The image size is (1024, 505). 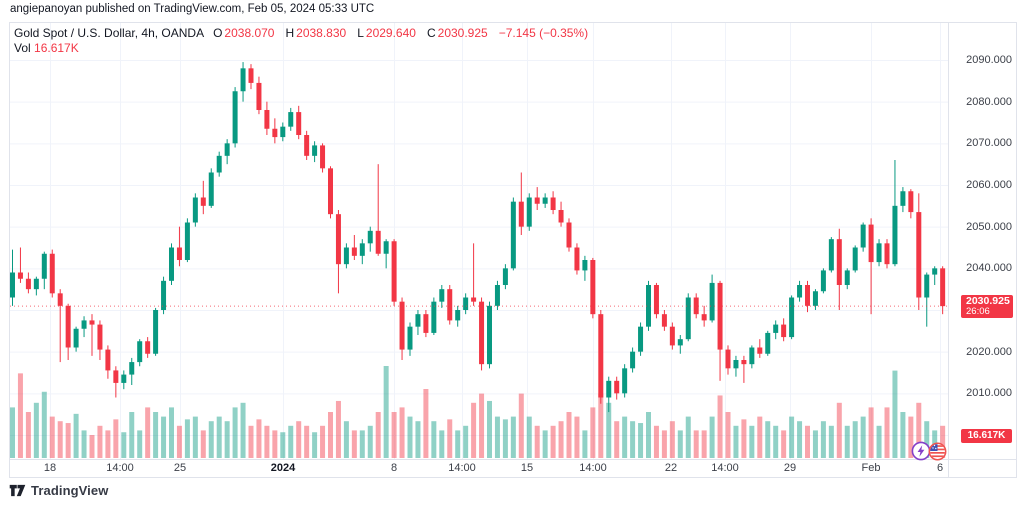 I want to click on low-label: L, so click(x=360, y=33).